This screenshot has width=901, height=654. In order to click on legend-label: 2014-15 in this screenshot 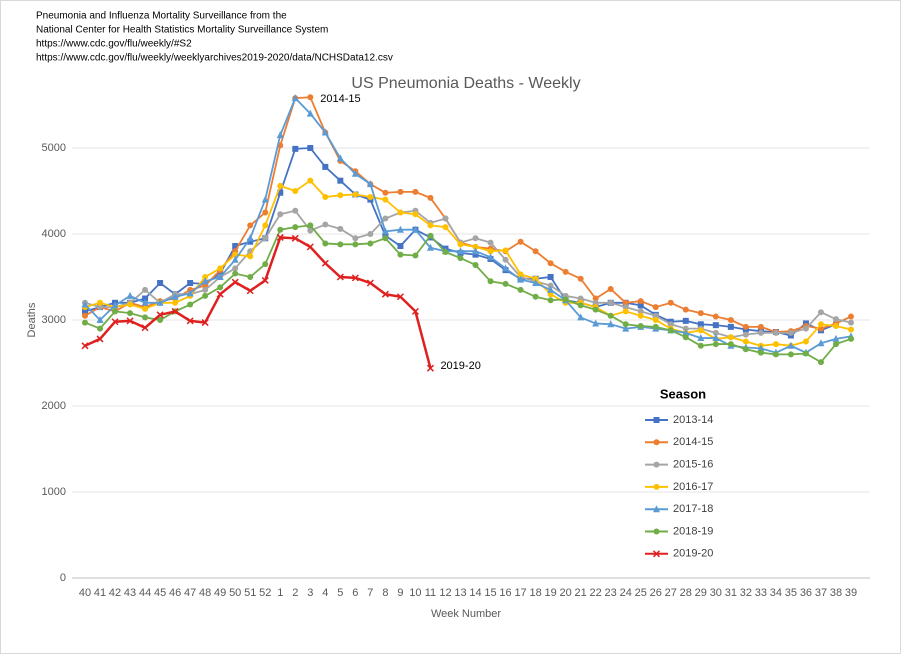, I will do `click(693, 442)`.